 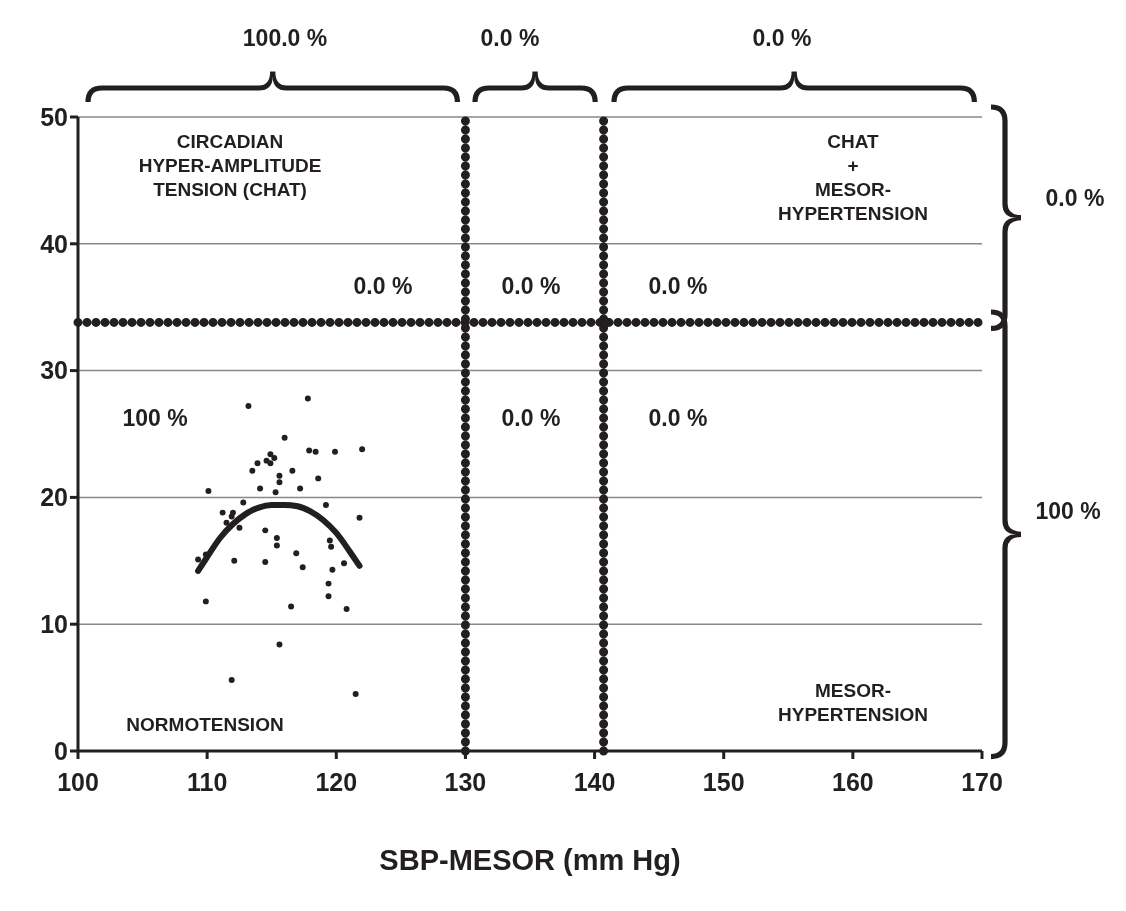 I want to click on y-tick-label: 20, so click(x=54, y=497).